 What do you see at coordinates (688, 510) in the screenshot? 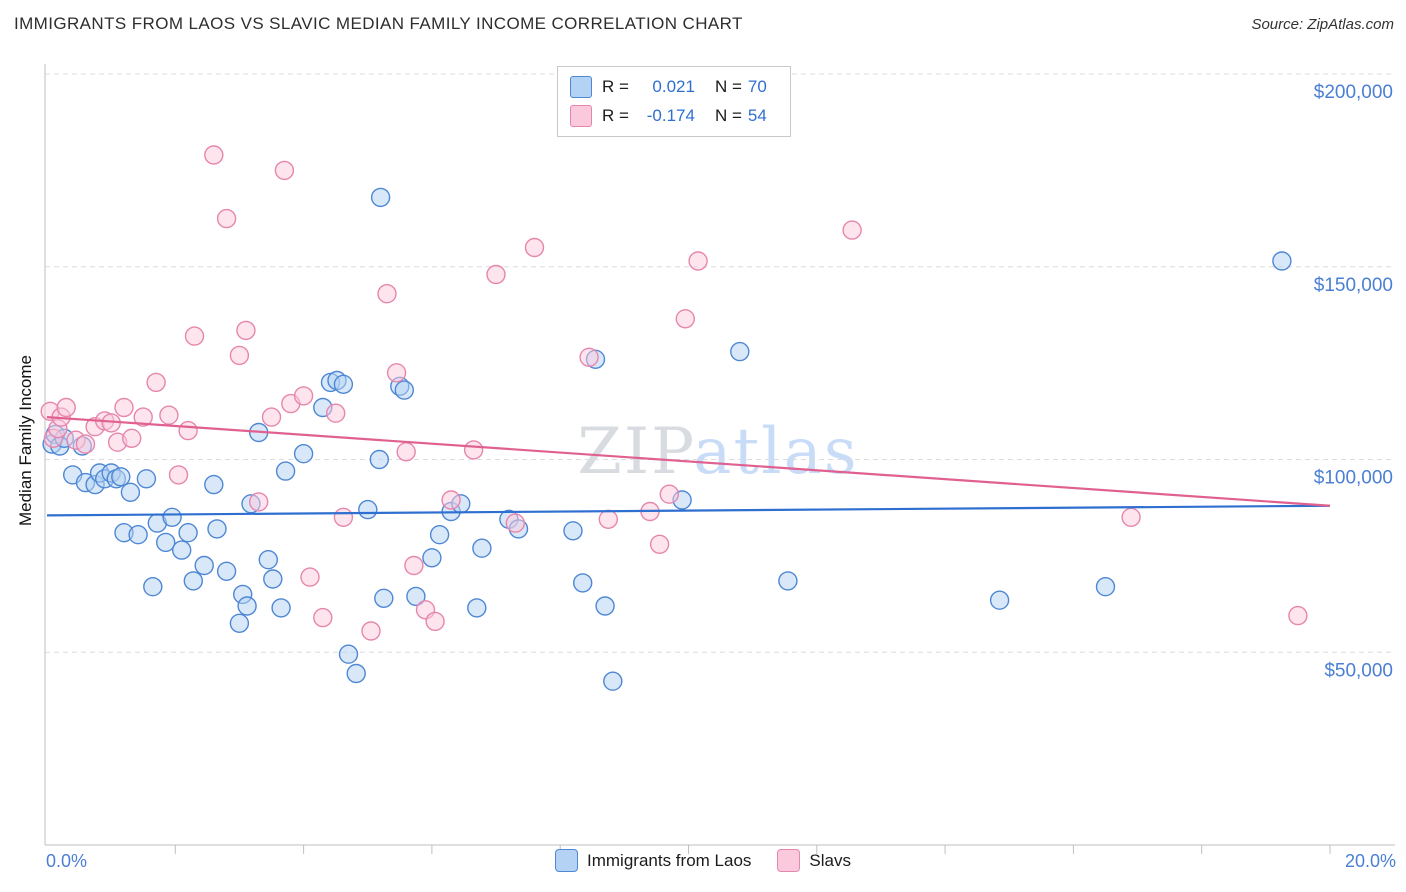
I see `laos-trend-line` at bounding box center [688, 510].